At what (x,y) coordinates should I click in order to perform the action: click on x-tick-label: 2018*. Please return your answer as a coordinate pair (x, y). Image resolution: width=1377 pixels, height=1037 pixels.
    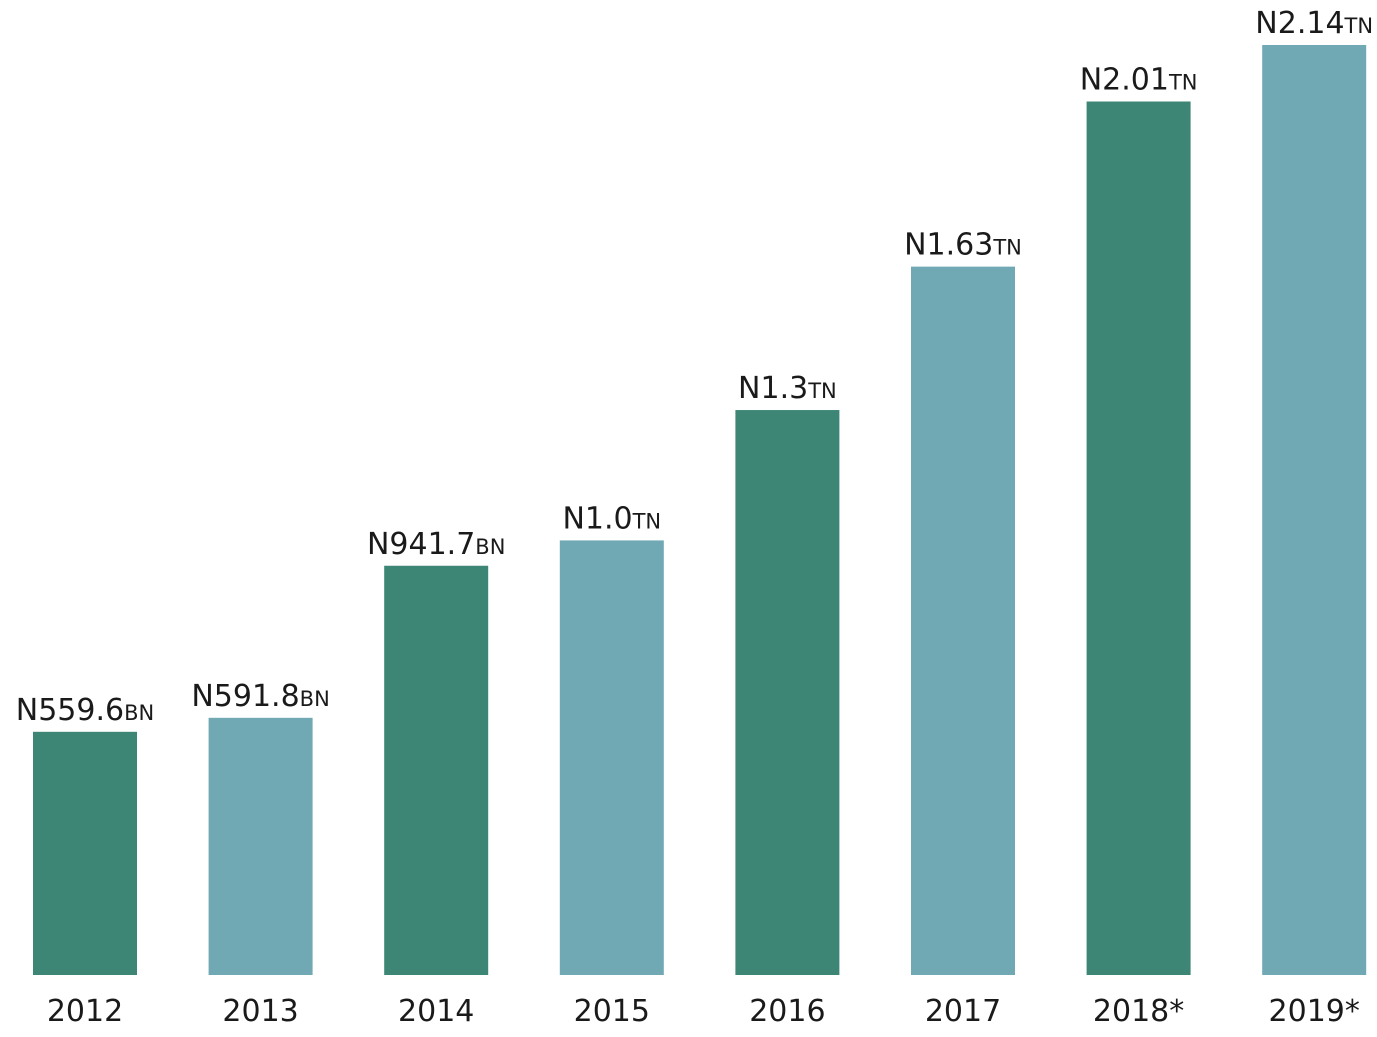
    Looking at the image, I should click on (1138, 1011).